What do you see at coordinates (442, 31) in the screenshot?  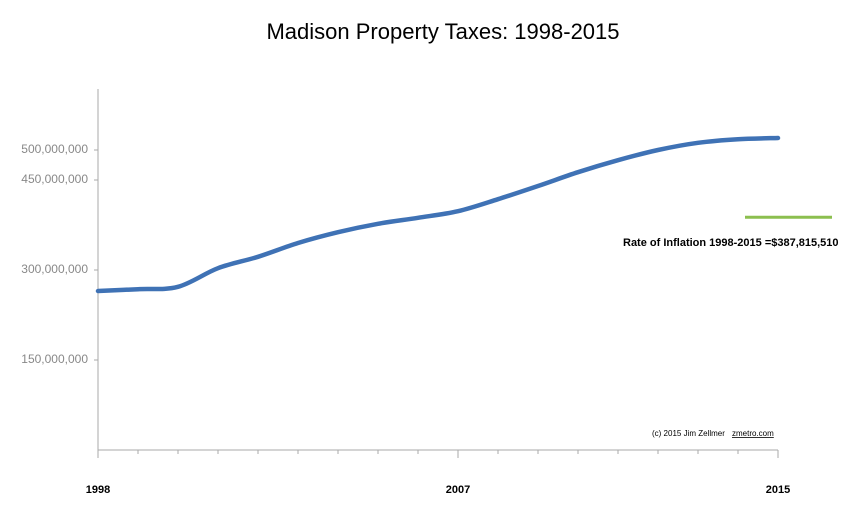 I see `chart-title: Madison Property Taxes: 1998-2015` at bounding box center [442, 31].